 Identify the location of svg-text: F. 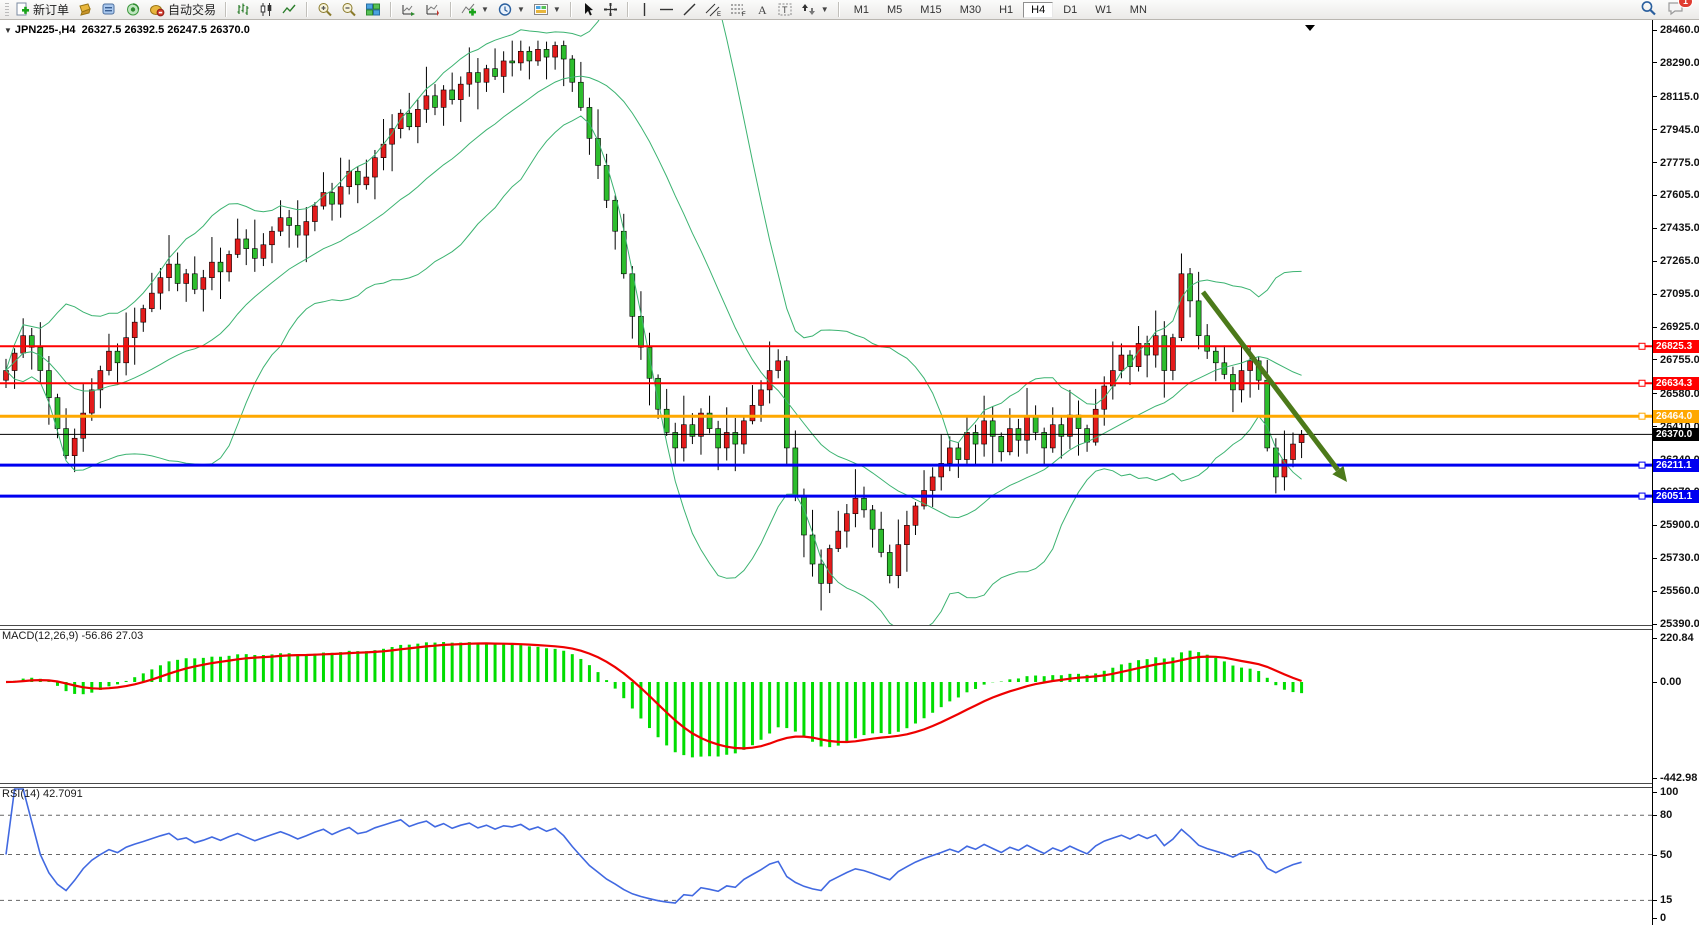
(744, 14).